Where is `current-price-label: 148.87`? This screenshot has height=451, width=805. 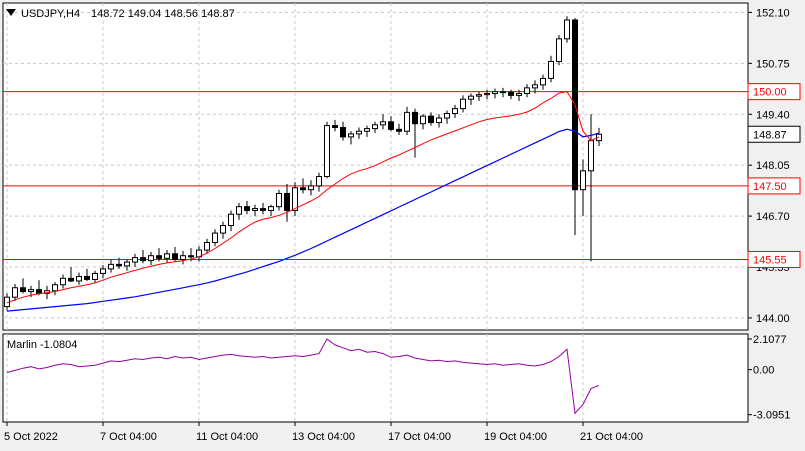
current-price-label: 148.87 is located at coordinates (770, 135).